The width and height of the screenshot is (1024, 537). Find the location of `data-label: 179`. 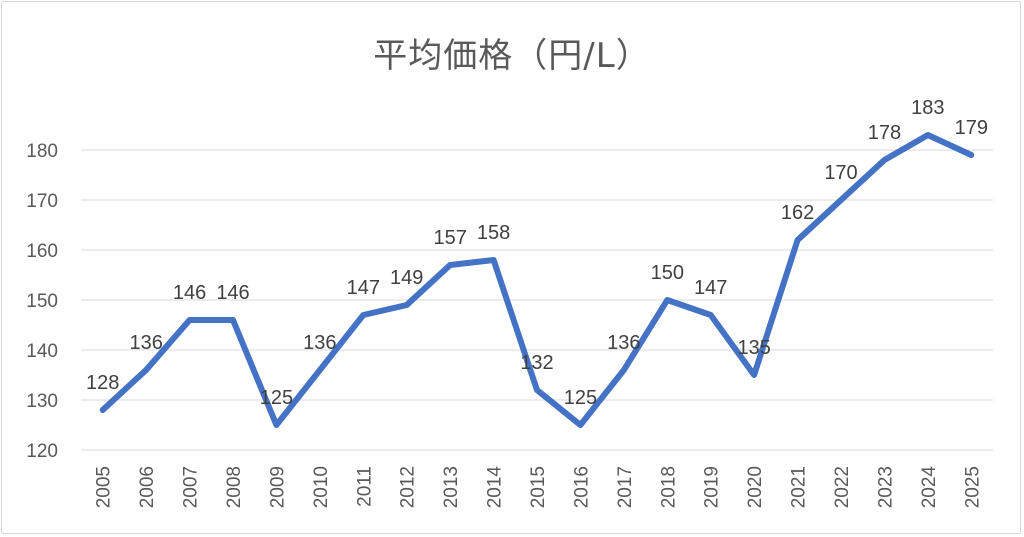

data-label: 179 is located at coordinates (971, 128).